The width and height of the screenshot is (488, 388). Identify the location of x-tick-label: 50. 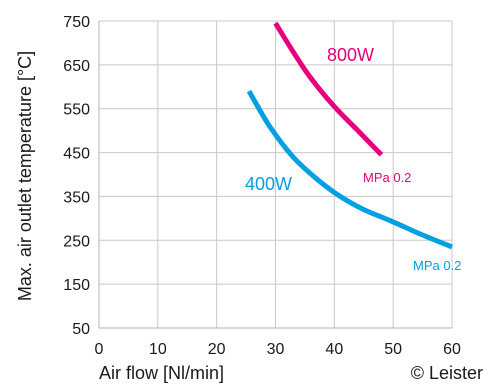
(393, 349).